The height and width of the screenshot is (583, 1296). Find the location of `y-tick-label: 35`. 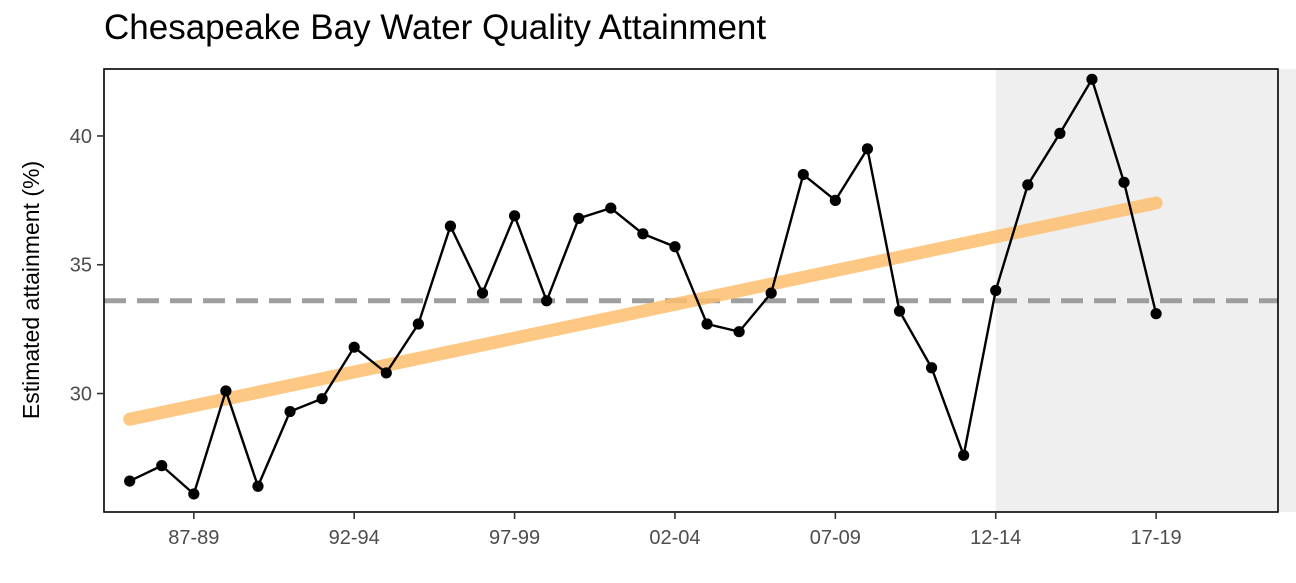

y-tick-label: 35 is located at coordinates (81, 266).